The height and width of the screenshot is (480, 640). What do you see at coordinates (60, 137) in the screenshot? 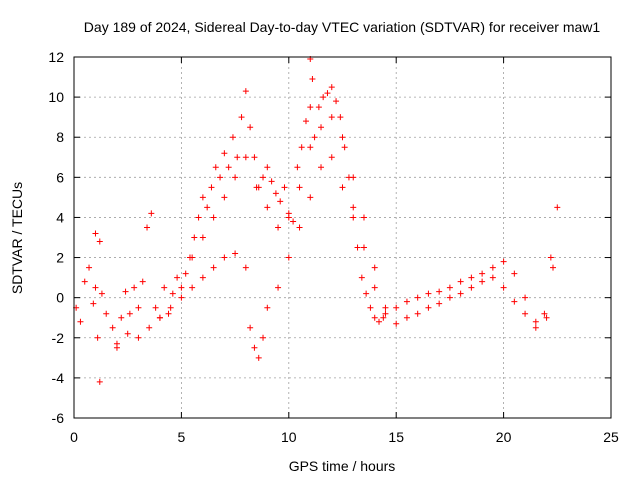
I see `y-tick-label: 8` at bounding box center [60, 137].